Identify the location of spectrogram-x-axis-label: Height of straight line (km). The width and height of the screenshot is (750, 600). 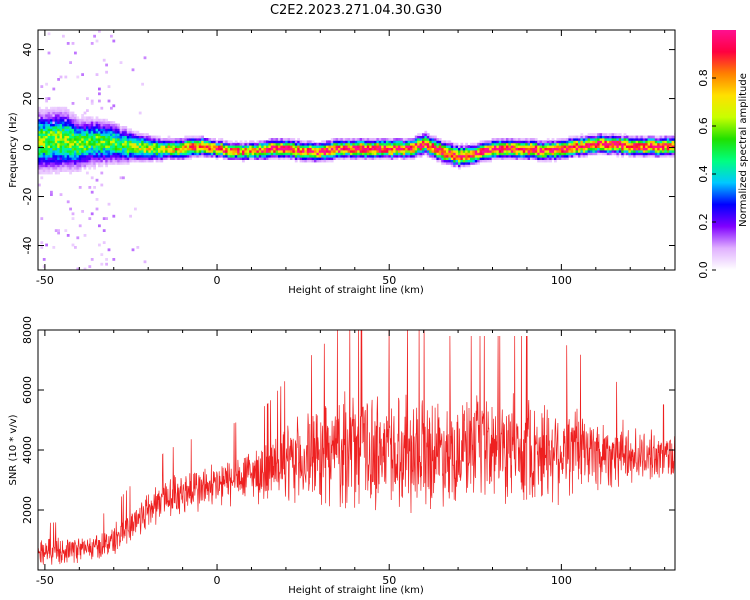
(356, 290).